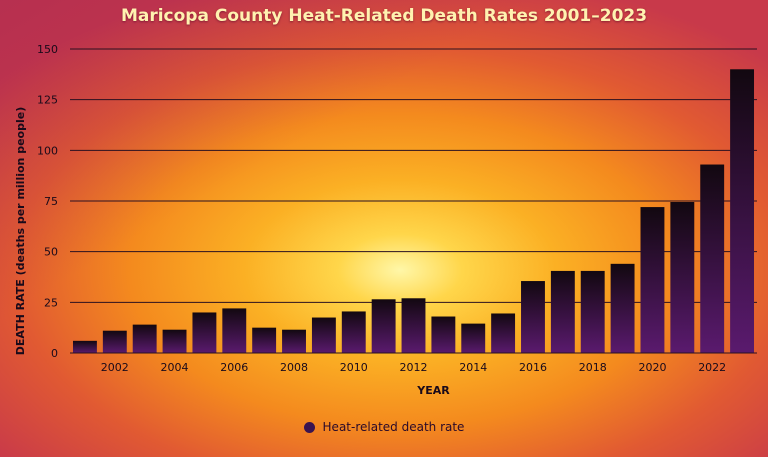 The image size is (768, 457). Describe the element at coordinates (682, 277) in the screenshot. I see `bar-2021` at that location.